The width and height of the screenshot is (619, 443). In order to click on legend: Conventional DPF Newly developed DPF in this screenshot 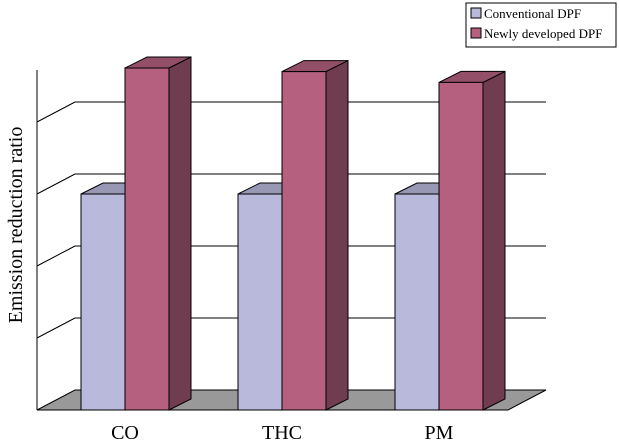, I will do `click(541, 25)`.